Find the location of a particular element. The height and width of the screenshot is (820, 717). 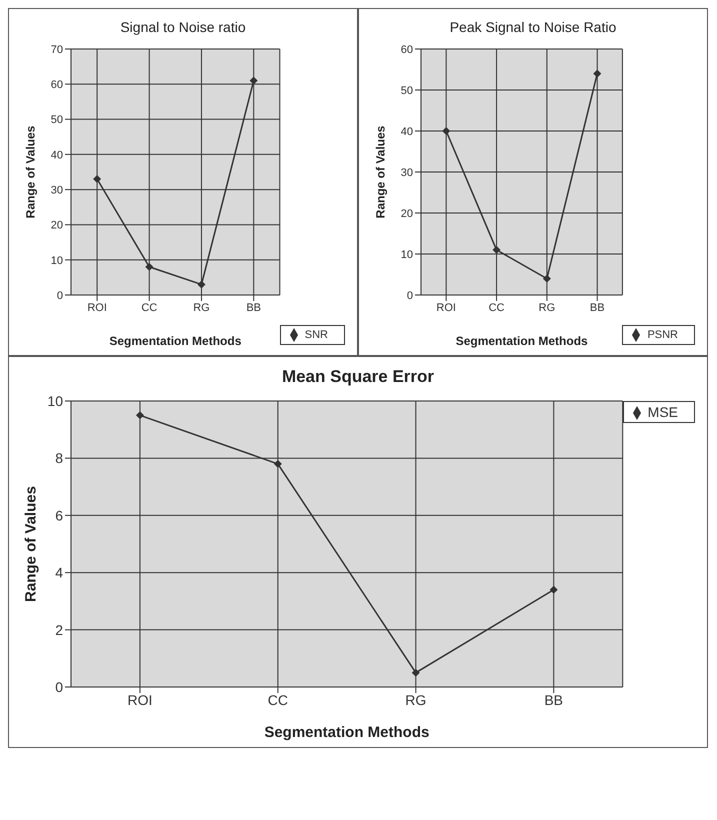

chart-title: Mean Square Error is located at coordinates (358, 377).